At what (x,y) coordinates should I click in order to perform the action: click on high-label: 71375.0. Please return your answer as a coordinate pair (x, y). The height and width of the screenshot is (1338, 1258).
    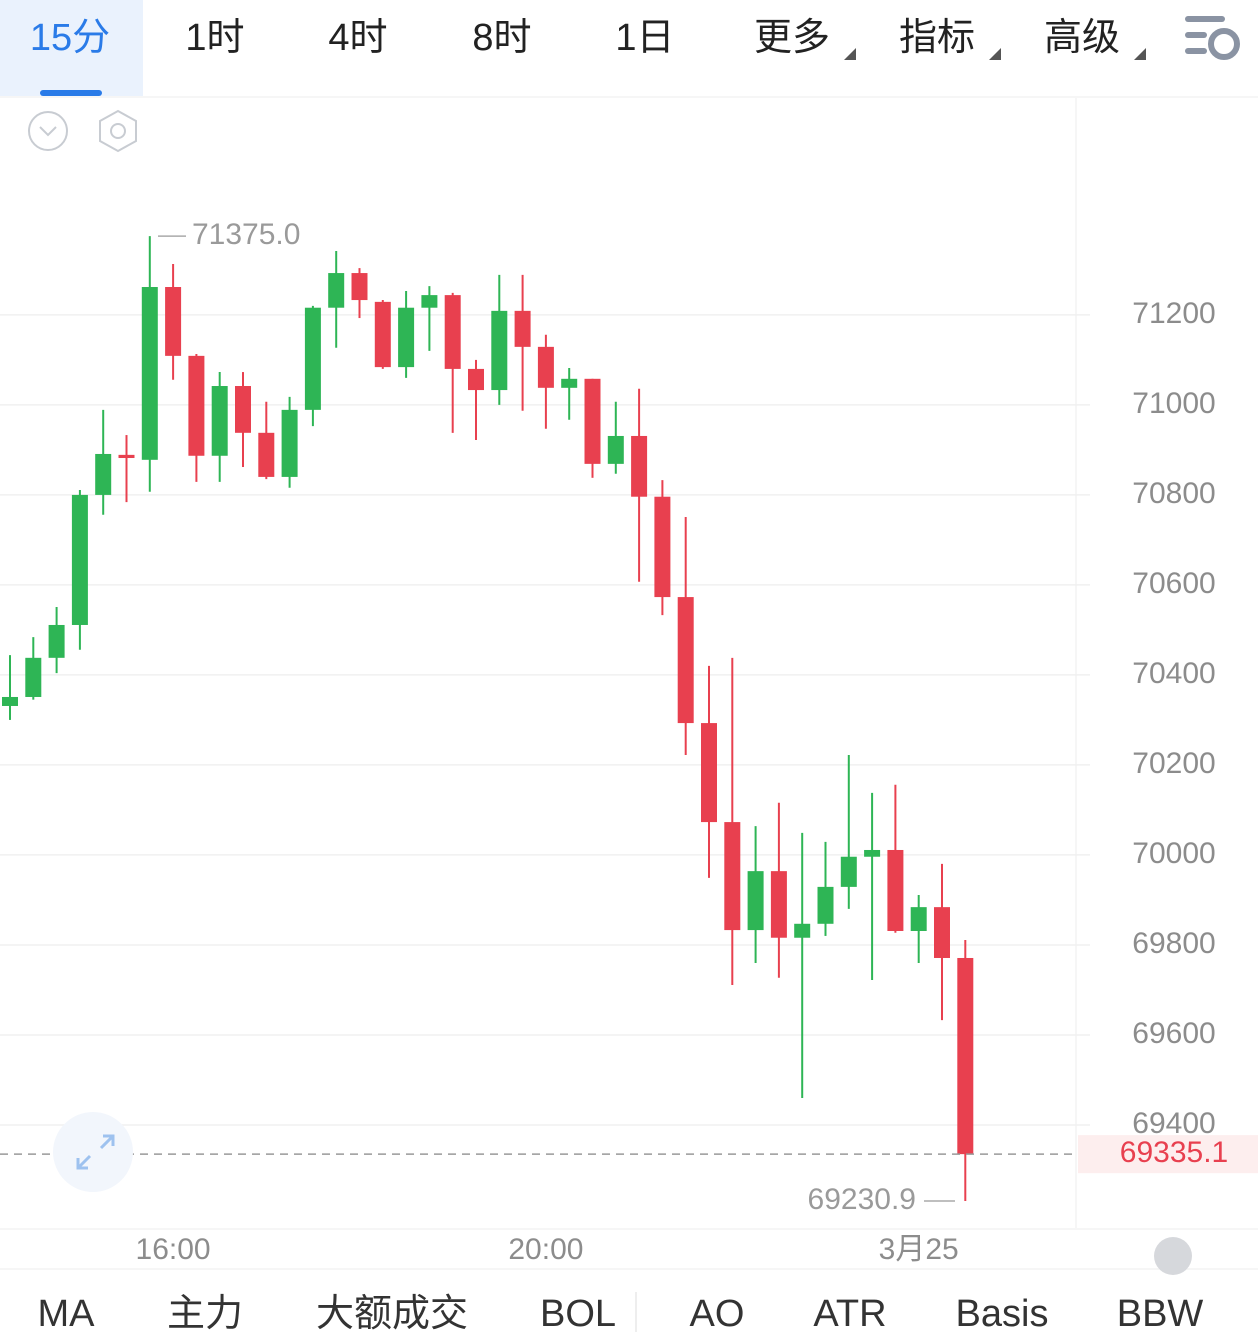
    Looking at the image, I should click on (246, 234).